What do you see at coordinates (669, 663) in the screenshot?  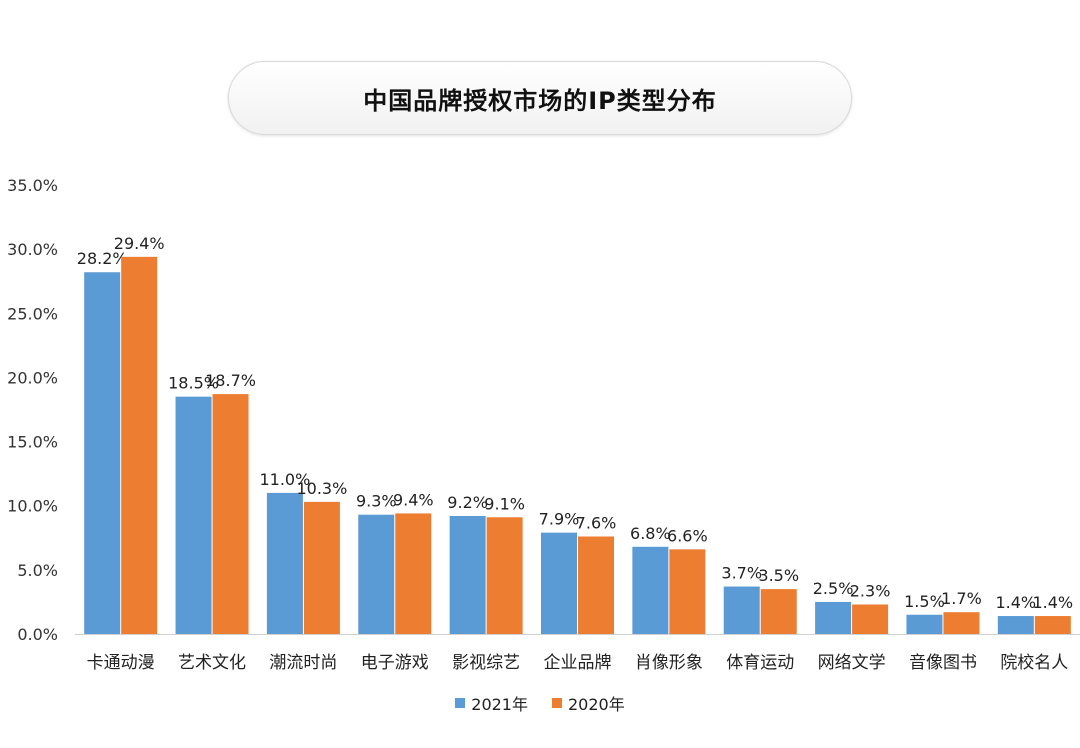 I see `x-tick-label: 肖像形象` at bounding box center [669, 663].